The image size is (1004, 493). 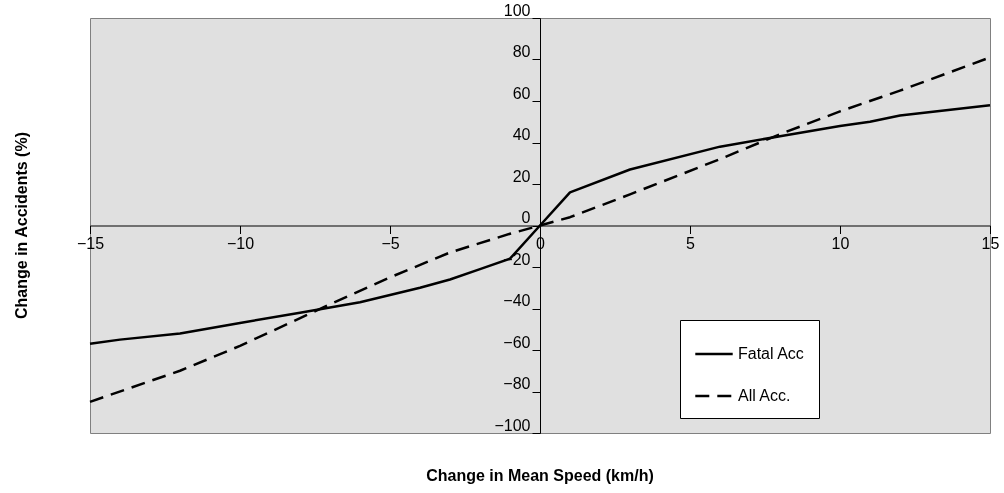 What do you see at coordinates (521, 176) in the screenshot?
I see `y-tick-label: 20` at bounding box center [521, 176].